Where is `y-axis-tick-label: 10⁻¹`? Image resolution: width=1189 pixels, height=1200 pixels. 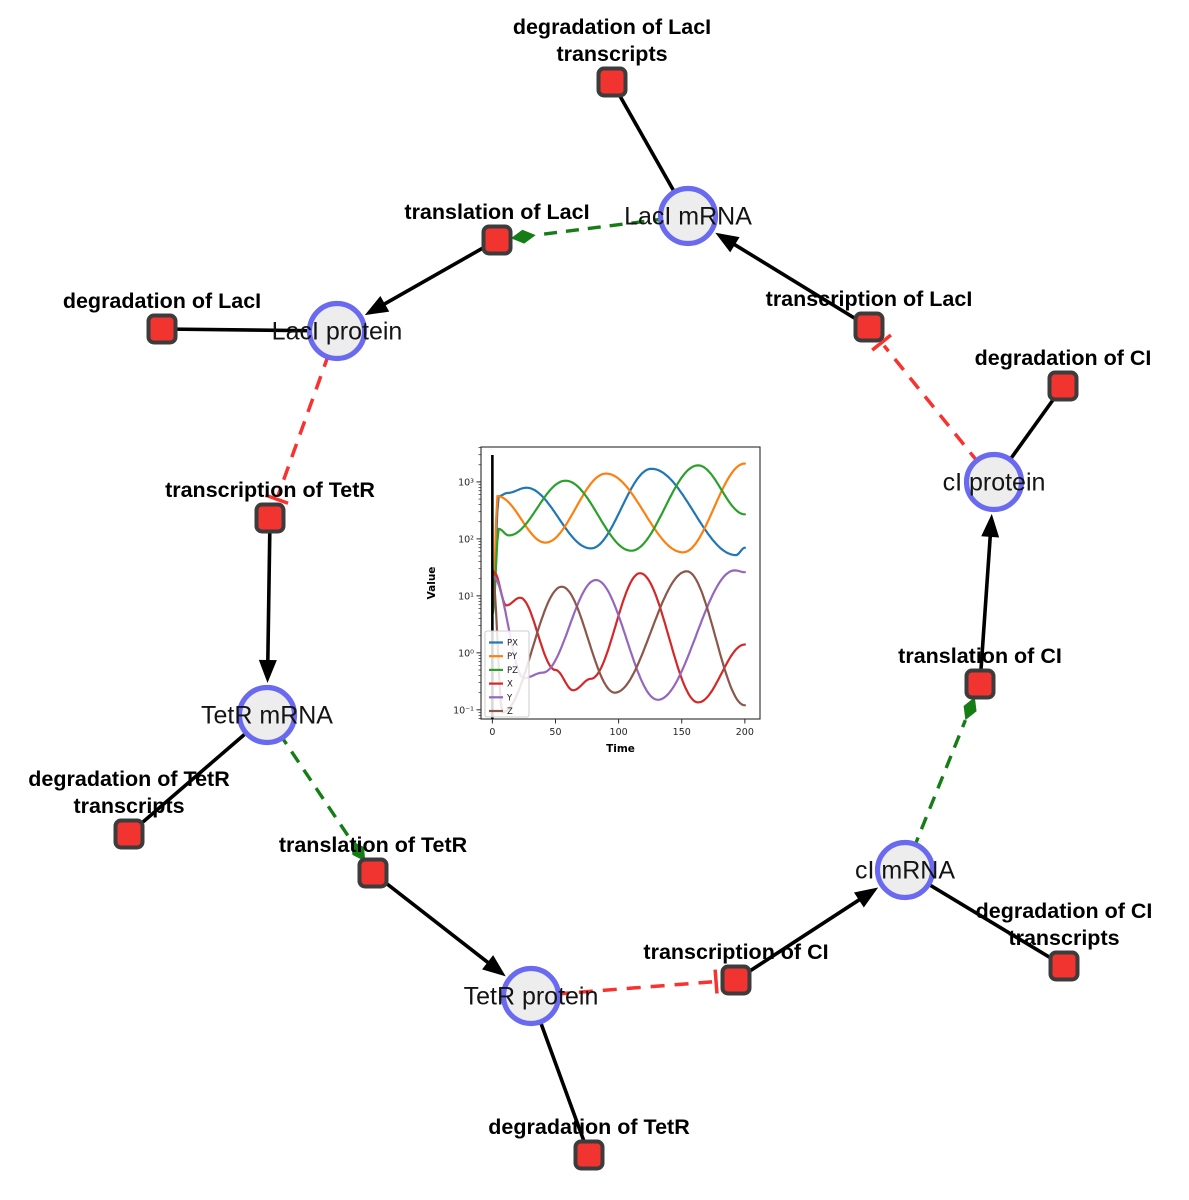 y-axis-tick-label: 10⁻¹ is located at coordinates (463, 710).